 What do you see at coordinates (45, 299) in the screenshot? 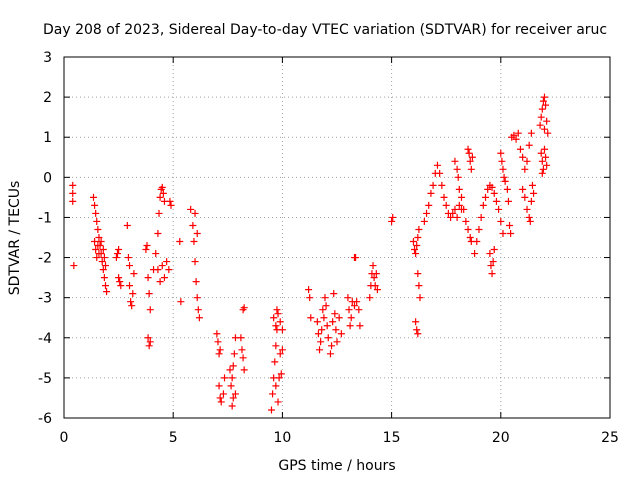
I see `y-tick-label: -3` at bounding box center [45, 299].